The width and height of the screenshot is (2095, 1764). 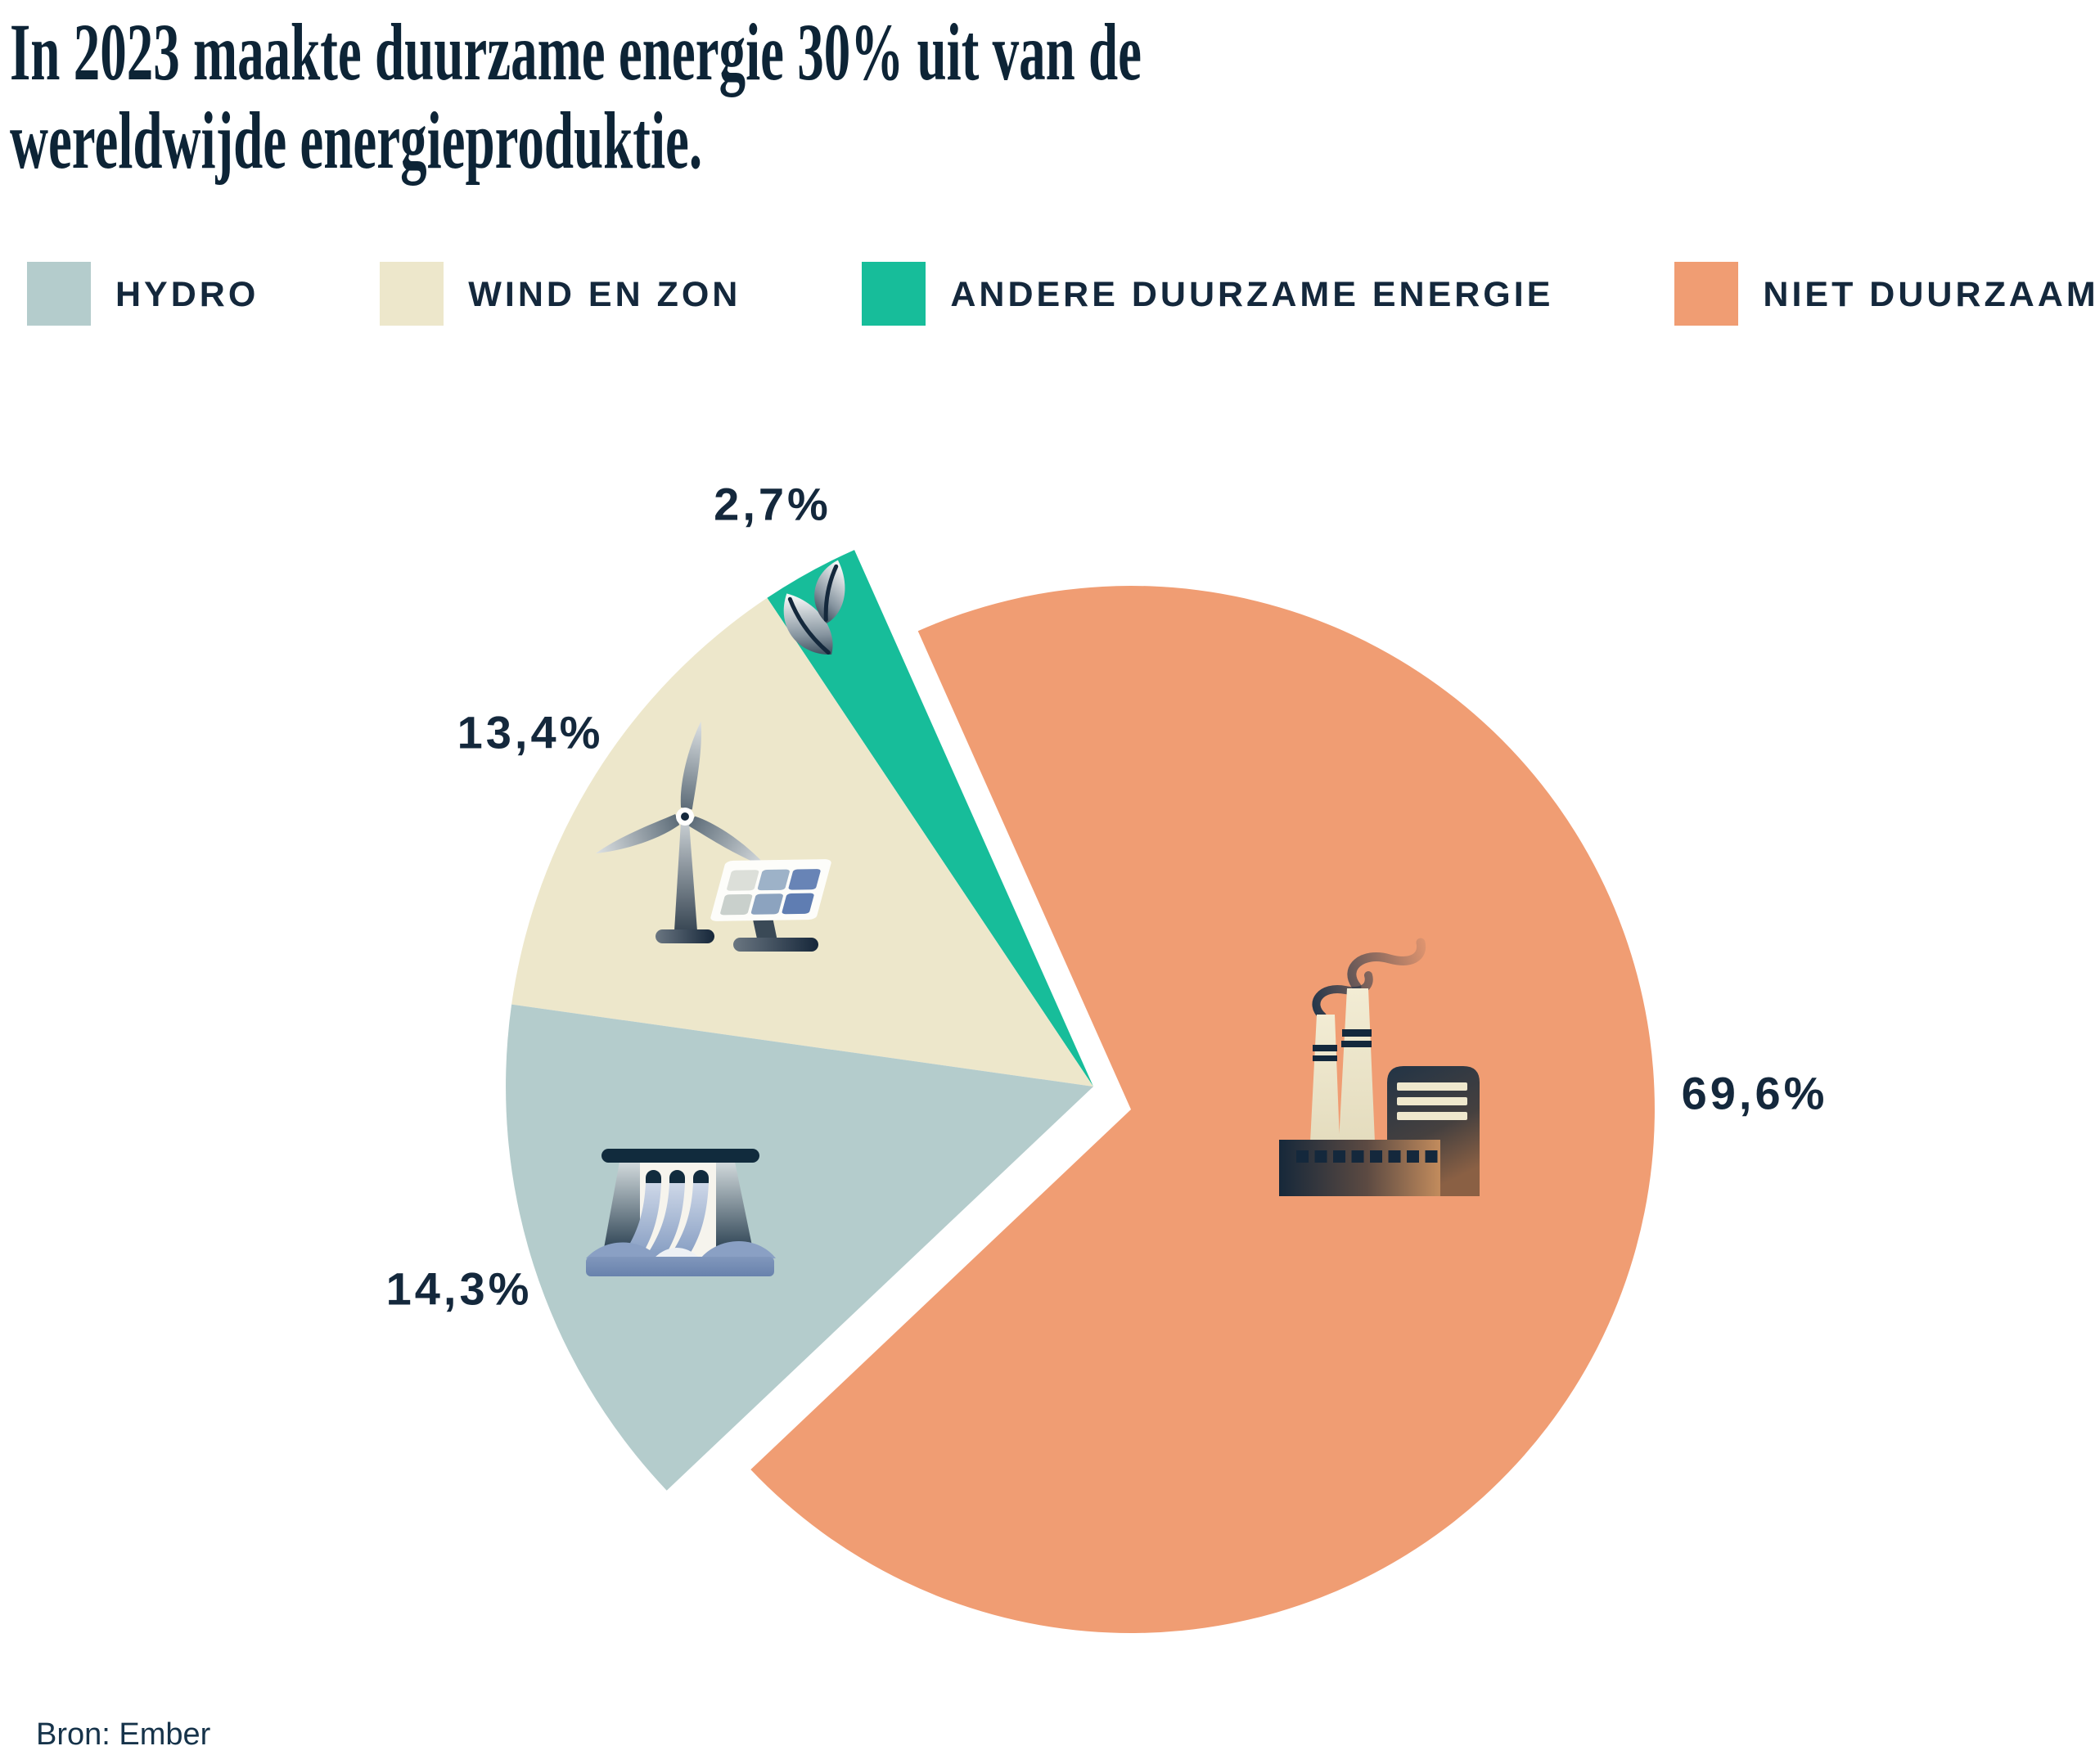 What do you see at coordinates (831, 593) in the screenshot?
I see `leaf-right-stem` at bounding box center [831, 593].